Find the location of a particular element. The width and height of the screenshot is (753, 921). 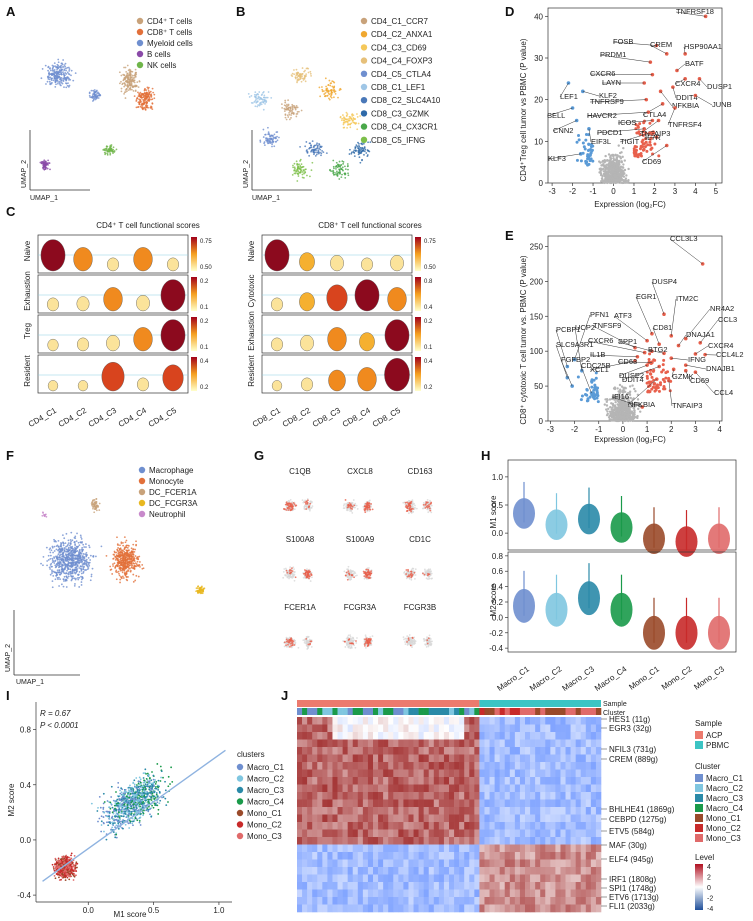

panel-f-x-label: UMAP_1 is located at coordinates (30, 682).